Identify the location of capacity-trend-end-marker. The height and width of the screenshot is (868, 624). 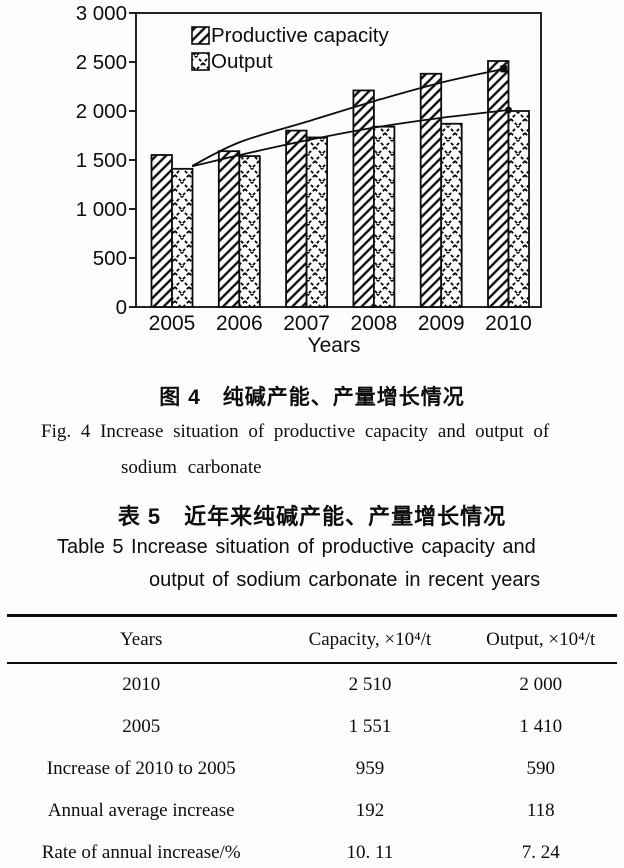
(504, 69).